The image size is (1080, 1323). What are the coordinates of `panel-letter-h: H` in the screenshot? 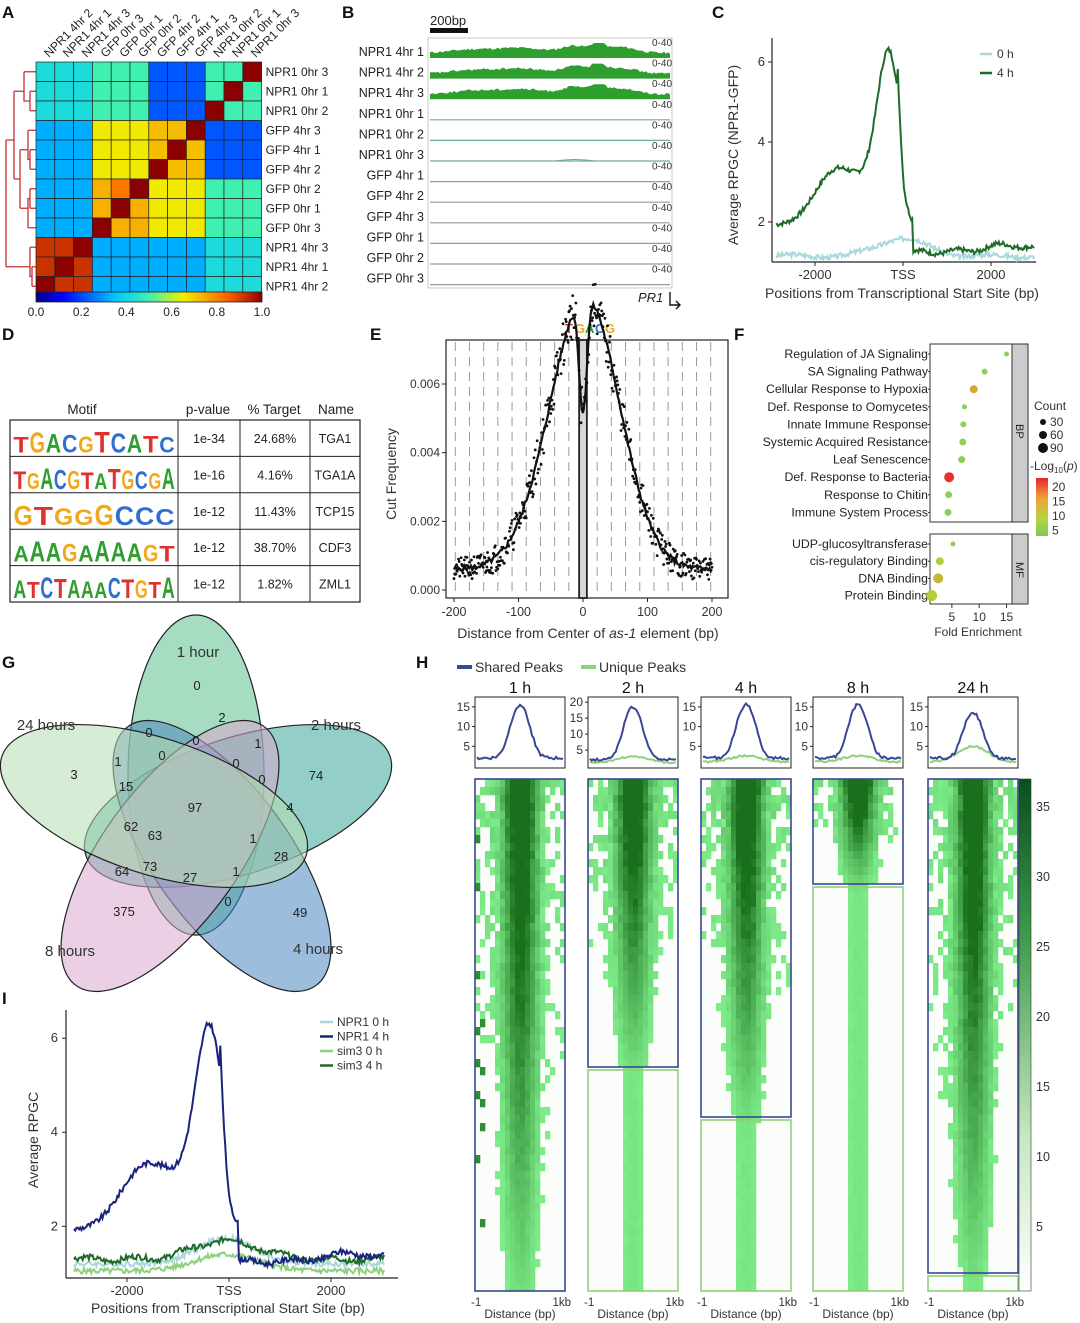 It's located at (422, 662).